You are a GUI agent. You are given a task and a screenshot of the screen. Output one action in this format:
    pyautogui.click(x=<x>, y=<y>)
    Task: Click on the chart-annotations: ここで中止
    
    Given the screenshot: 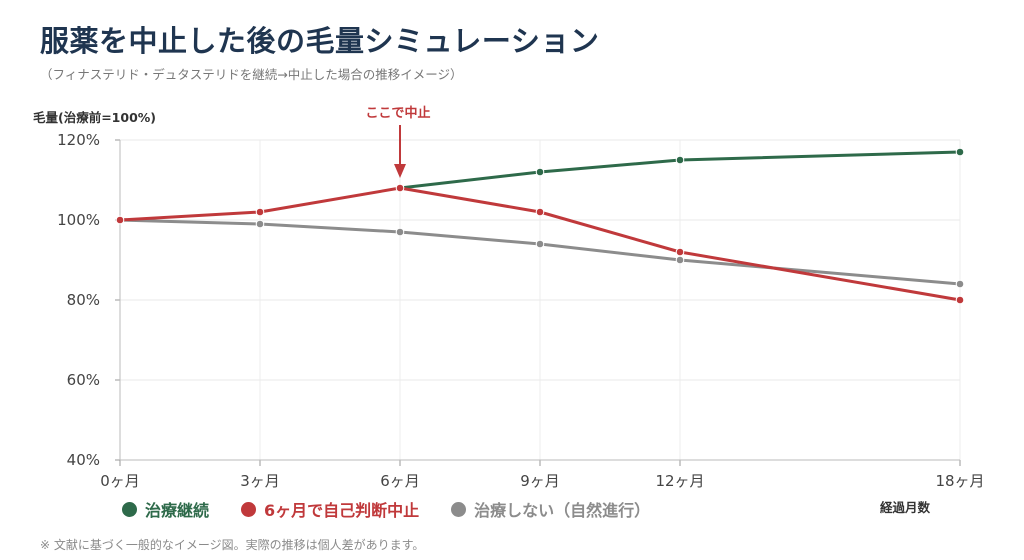 What is the action you would take?
    pyautogui.click(x=398, y=141)
    